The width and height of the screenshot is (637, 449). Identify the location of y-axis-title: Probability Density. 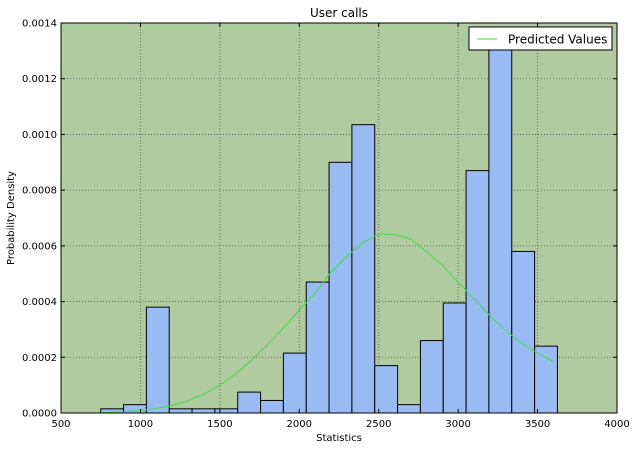
(11, 218).